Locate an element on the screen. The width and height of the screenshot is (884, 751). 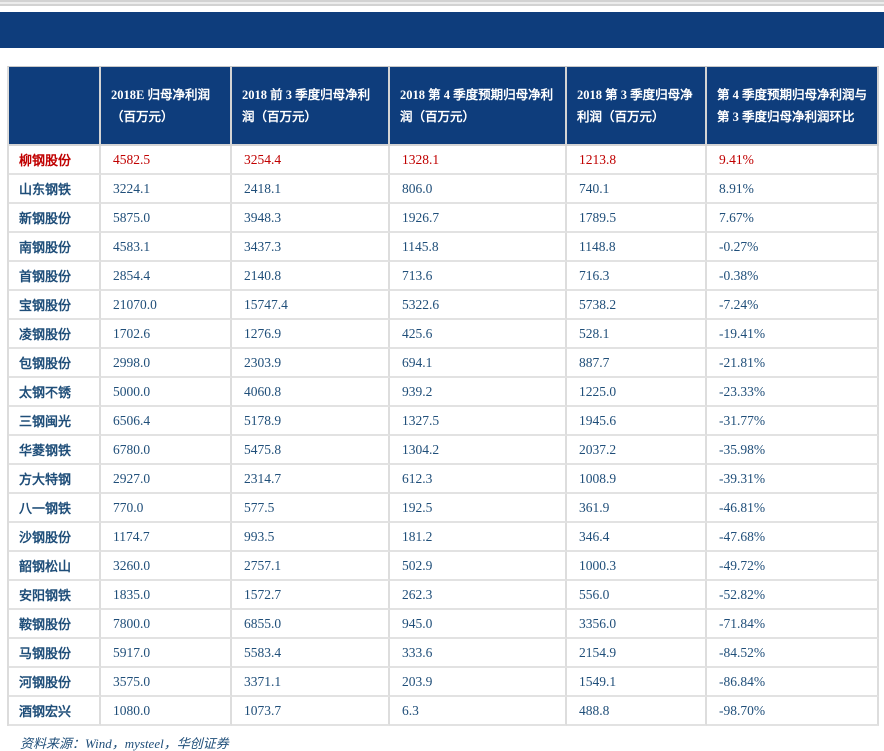
value-cell: 262.3 is located at coordinates (478, 595).